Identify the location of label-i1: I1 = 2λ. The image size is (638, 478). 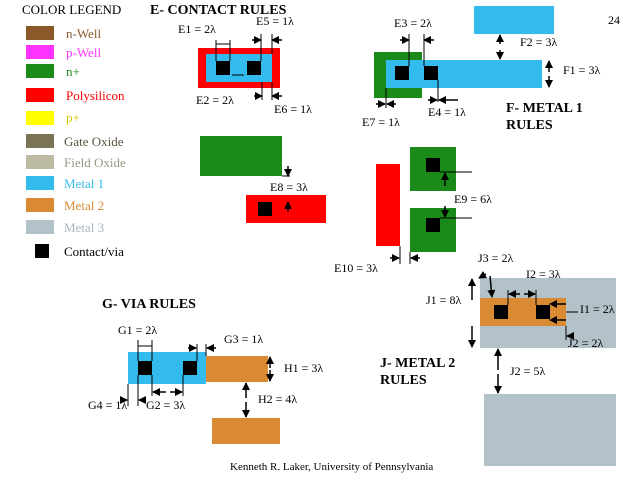
(597, 309).